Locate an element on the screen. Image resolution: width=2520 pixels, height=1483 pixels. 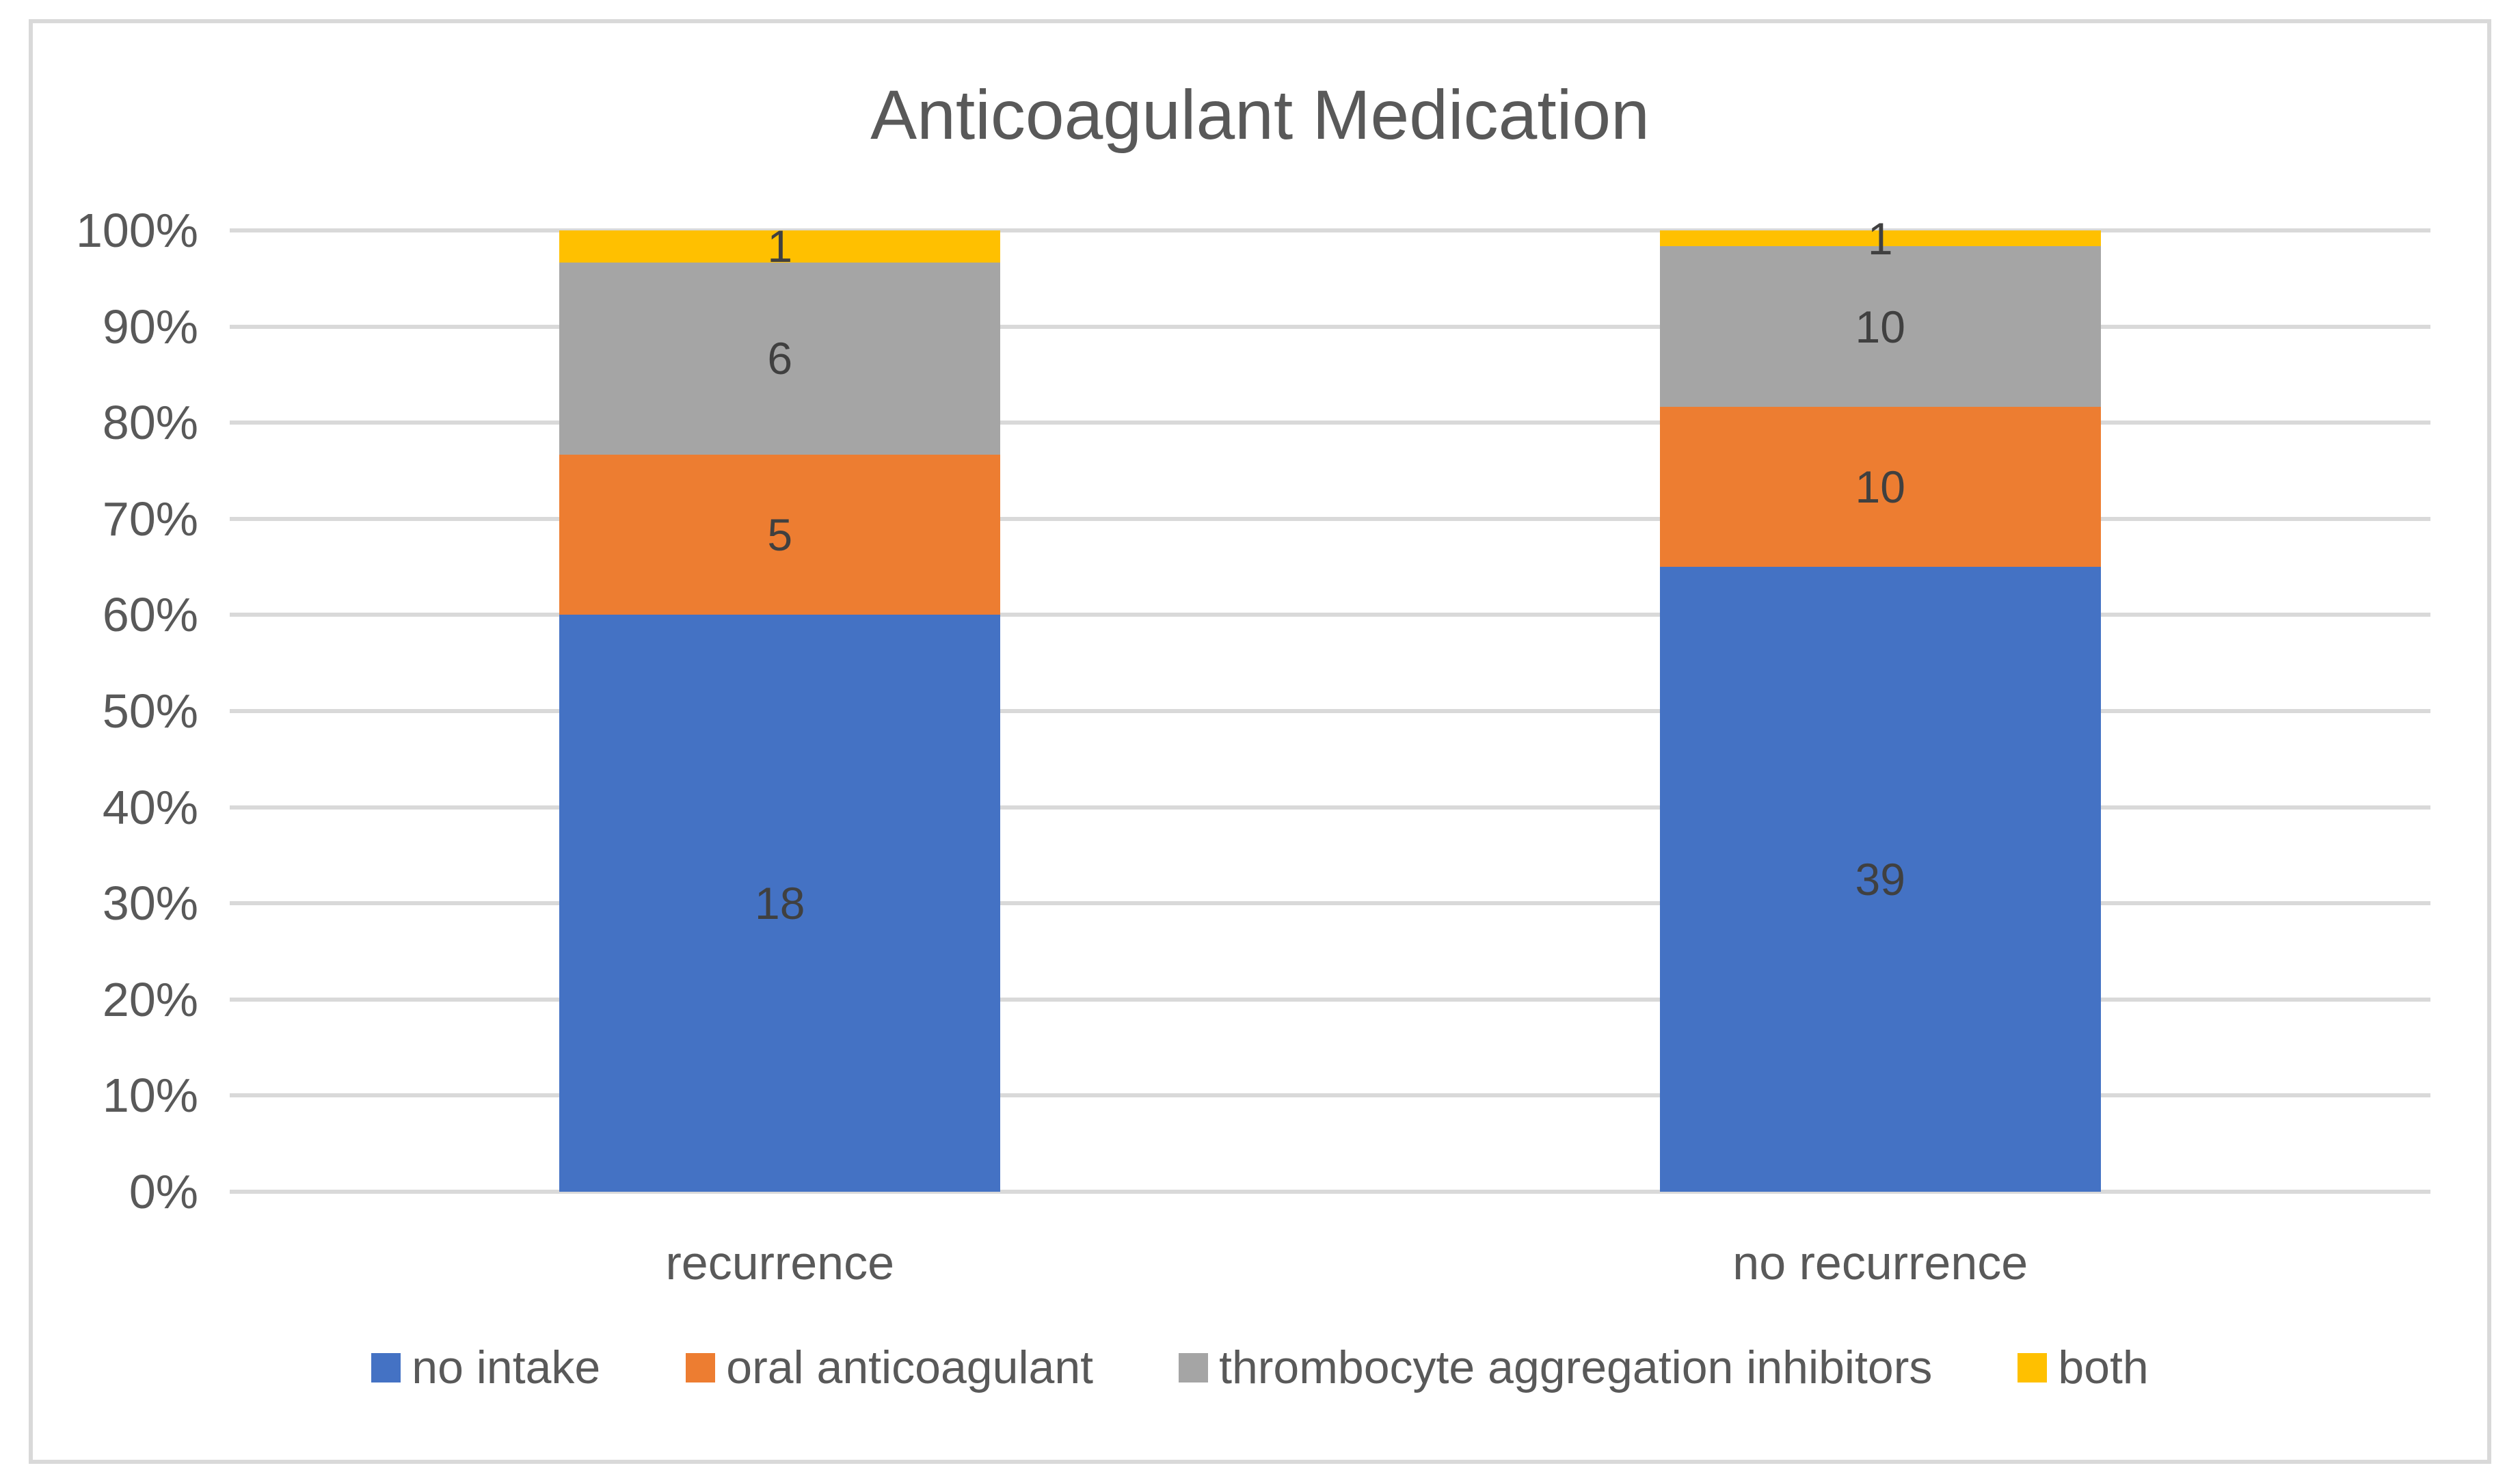
chart-title: Anticoagulant Medication is located at coordinates (1260, 115).